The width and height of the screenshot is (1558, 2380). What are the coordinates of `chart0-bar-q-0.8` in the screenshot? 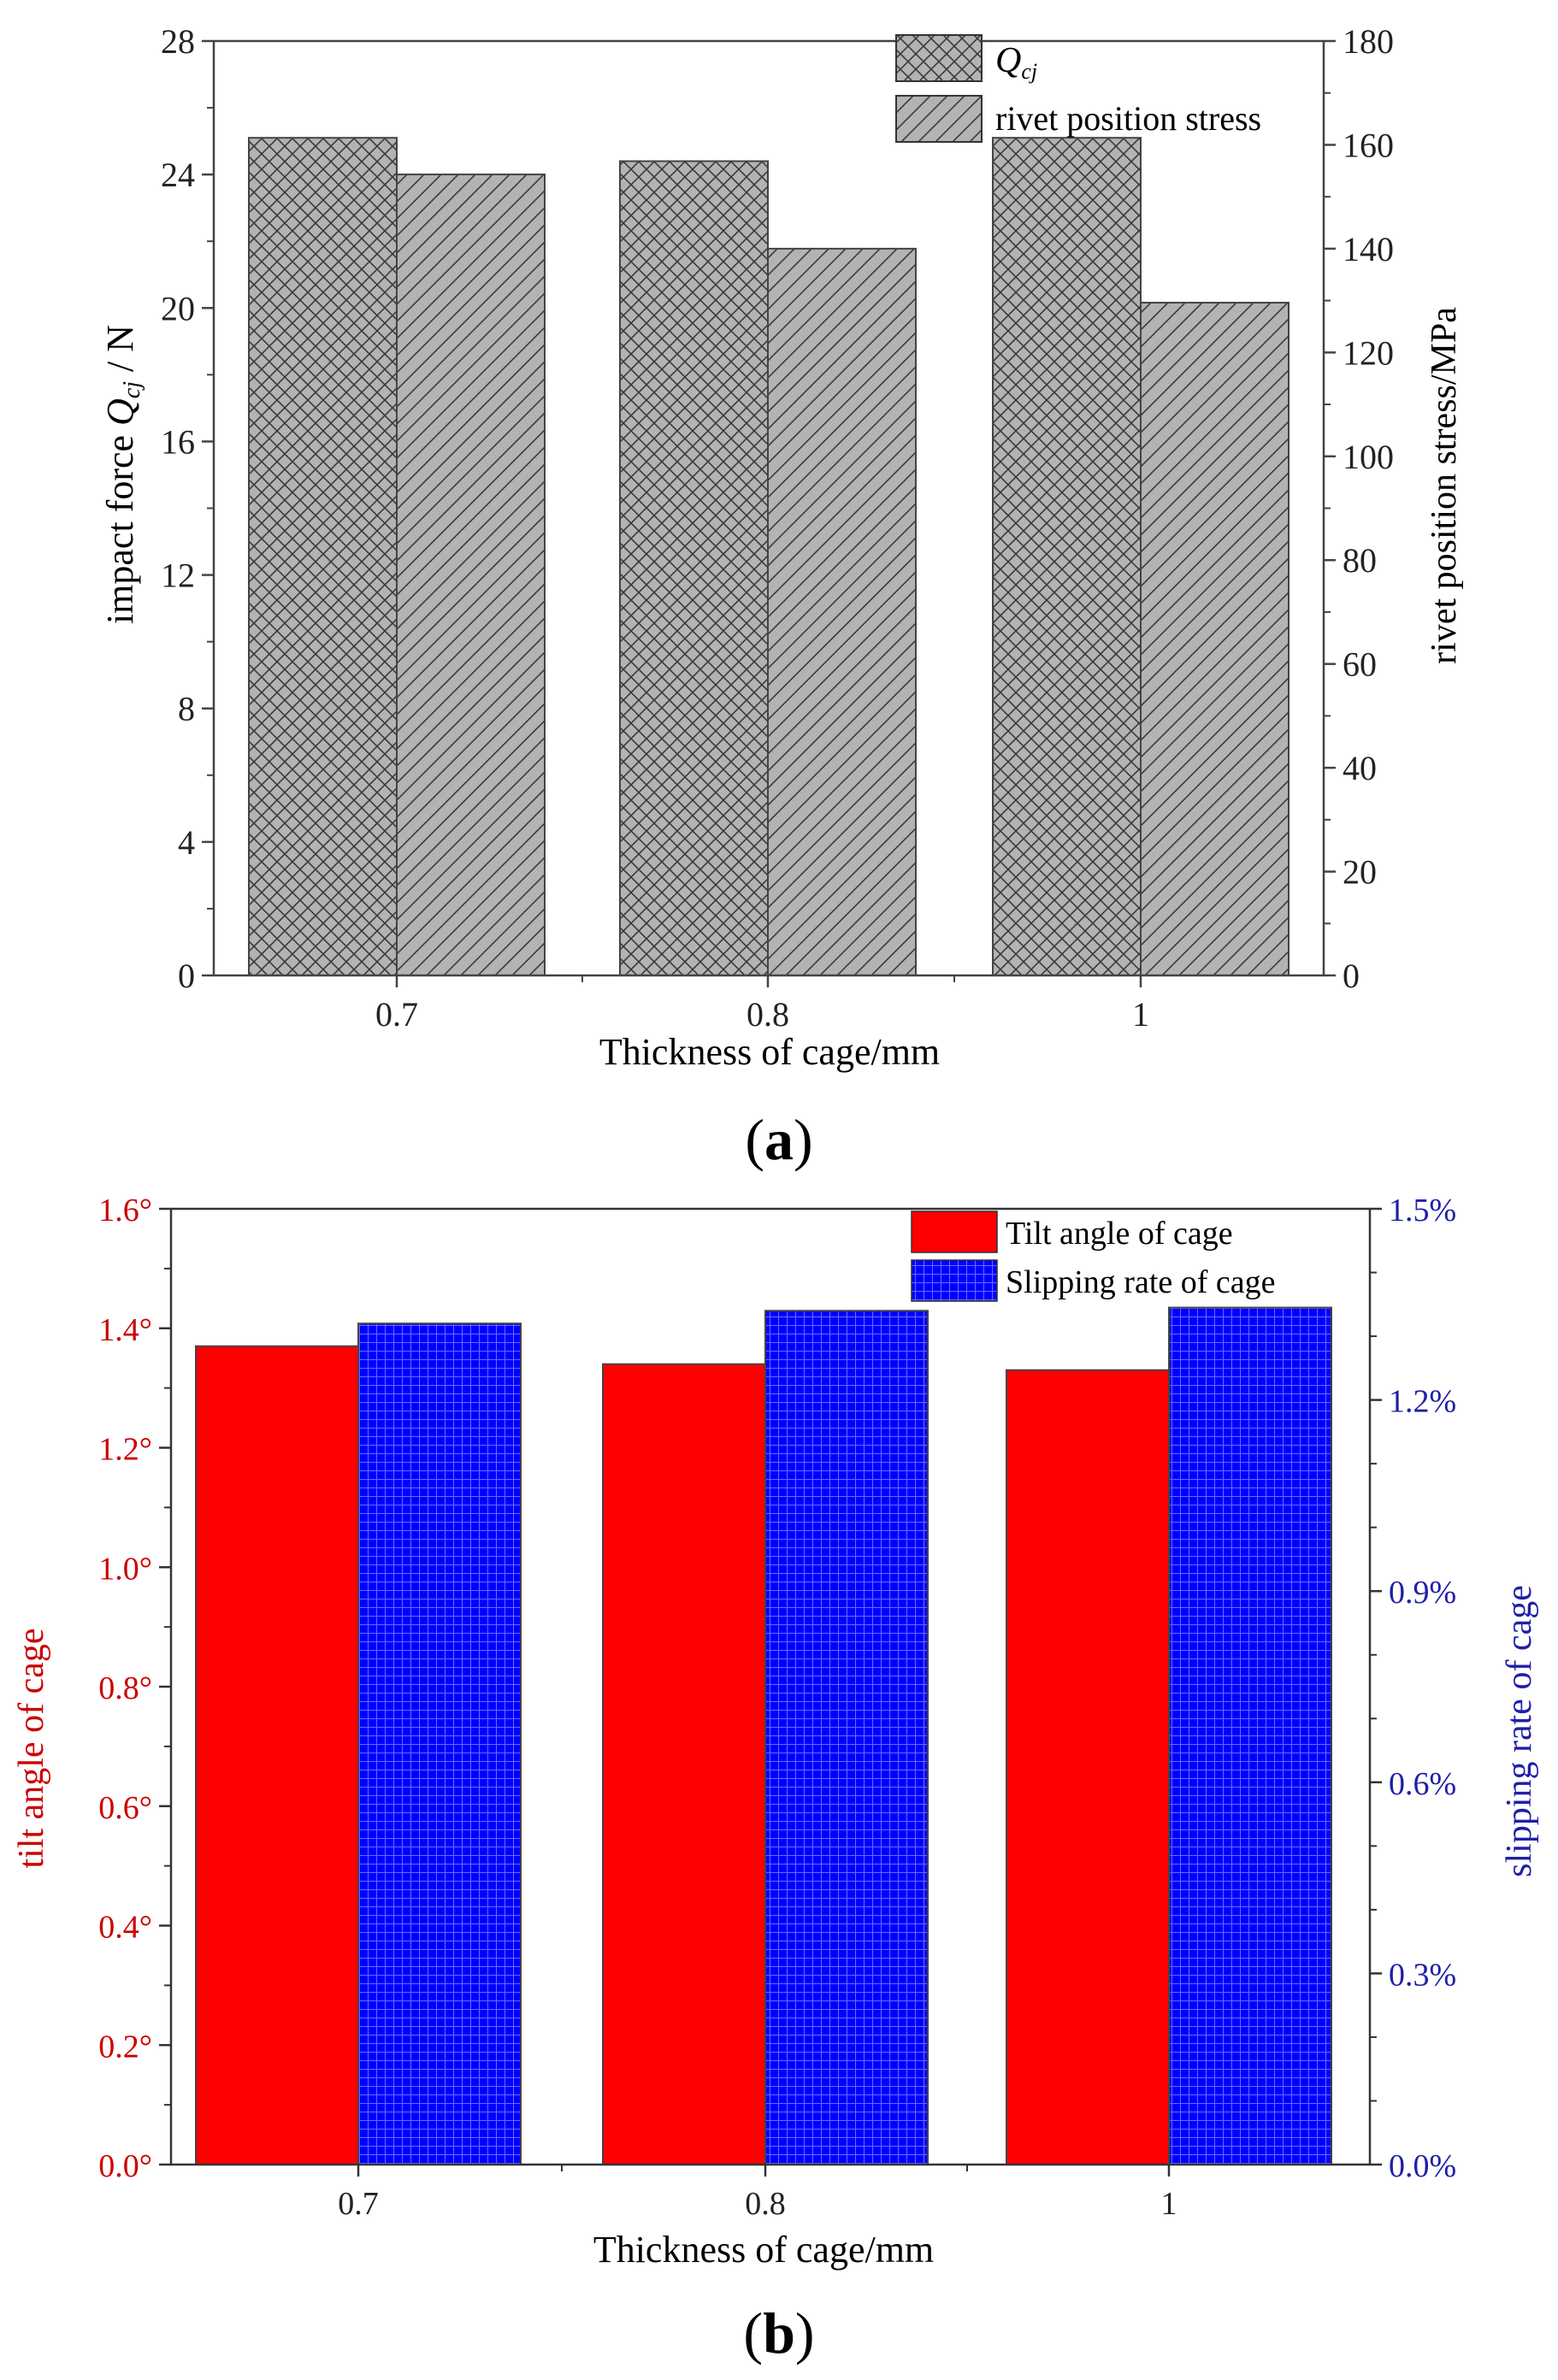 It's located at (694, 568).